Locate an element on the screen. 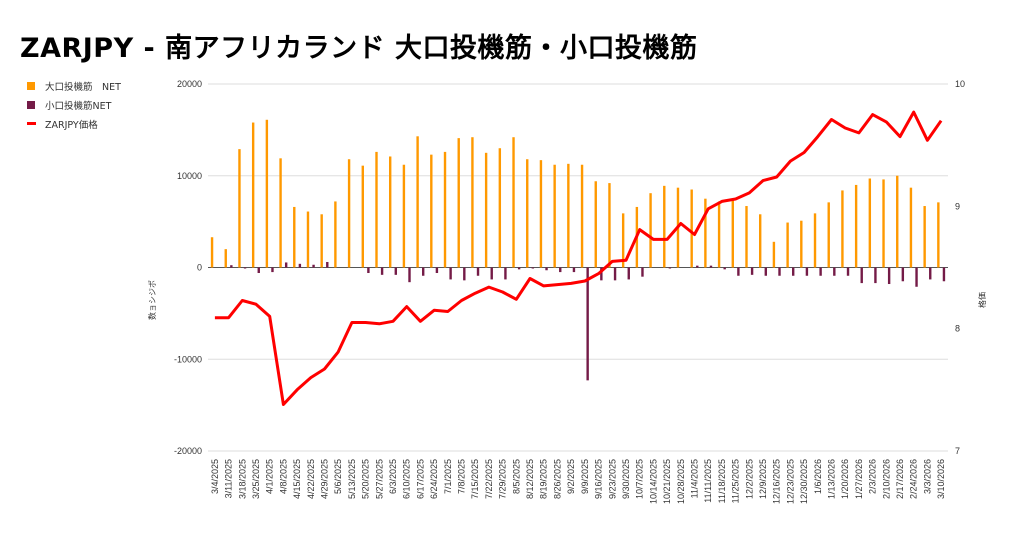 The image size is (1024, 534). x-tick-label: 7/29/2025 is located at coordinates (503, 479).